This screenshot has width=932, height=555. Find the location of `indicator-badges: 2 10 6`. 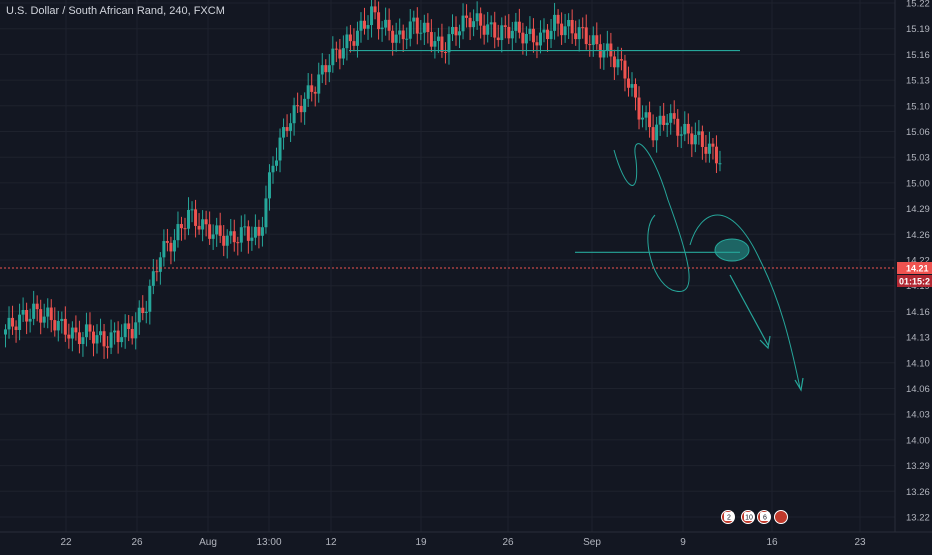

indicator-badges: 2 10 6 is located at coordinates (754, 517).